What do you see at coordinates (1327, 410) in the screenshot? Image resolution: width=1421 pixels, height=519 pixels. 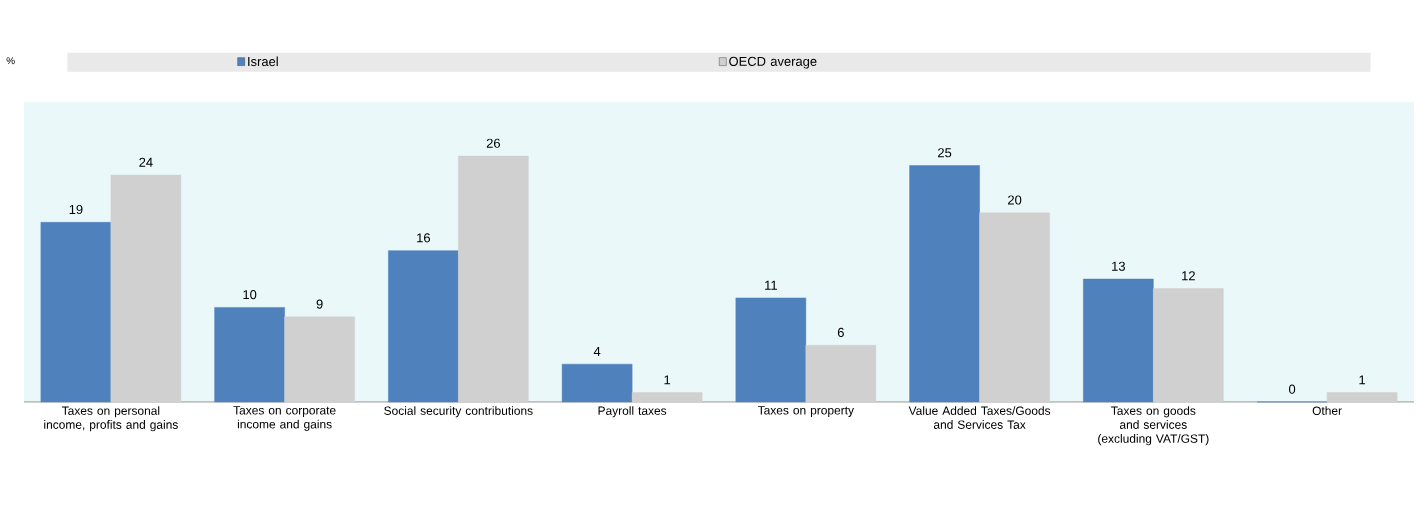 I see `x-tick-label: Other` at bounding box center [1327, 410].